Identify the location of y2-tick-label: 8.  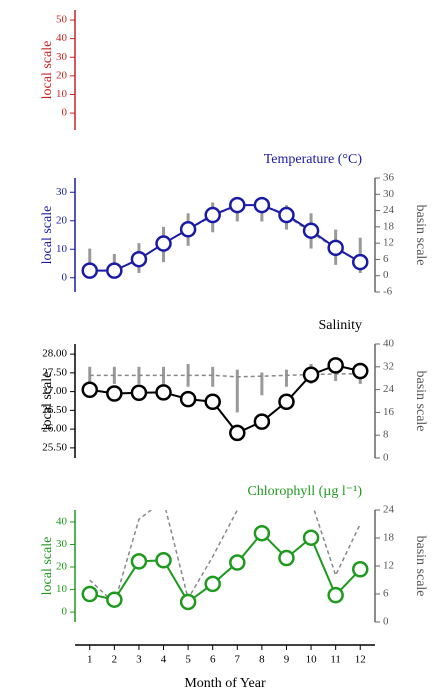
(386, 435).